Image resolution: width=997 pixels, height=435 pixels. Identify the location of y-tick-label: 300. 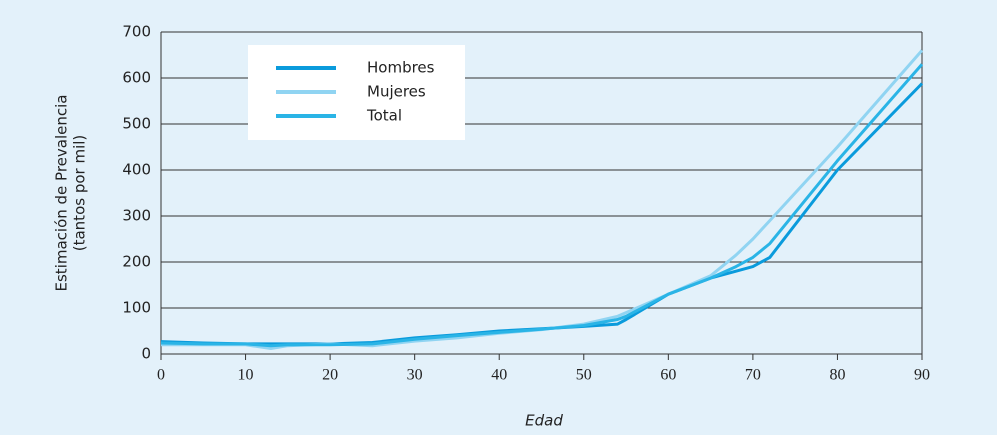
(136, 216).